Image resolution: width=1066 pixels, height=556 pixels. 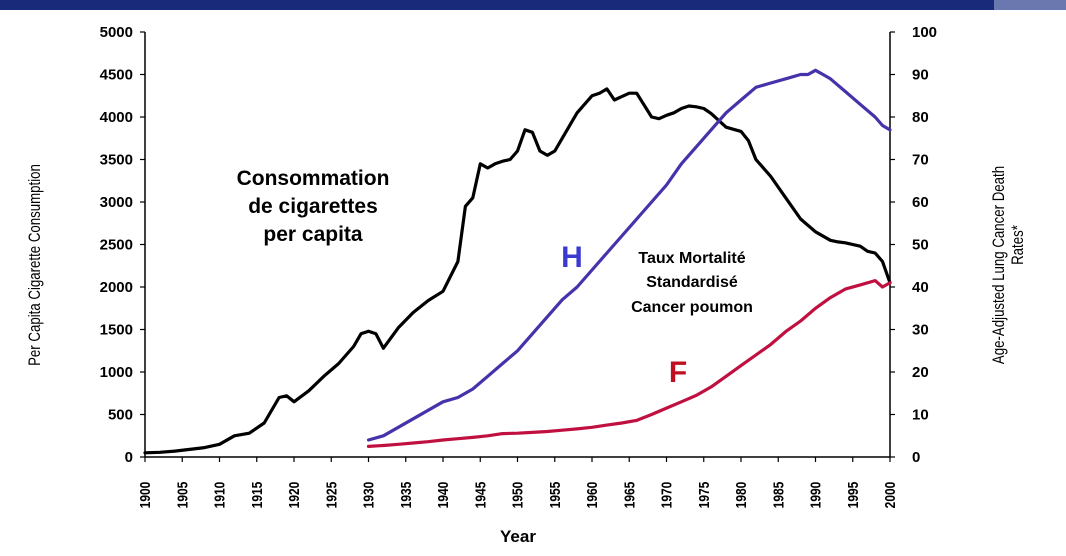 I want to click on x-tick-label-1995: 1995, so click(x=852, y=494).